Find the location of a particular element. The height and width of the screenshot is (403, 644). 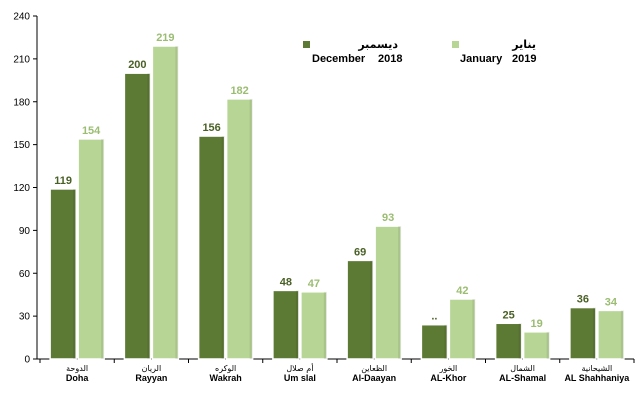

legend-december-ar: ديسمبر is located at coordinates (377, 45).